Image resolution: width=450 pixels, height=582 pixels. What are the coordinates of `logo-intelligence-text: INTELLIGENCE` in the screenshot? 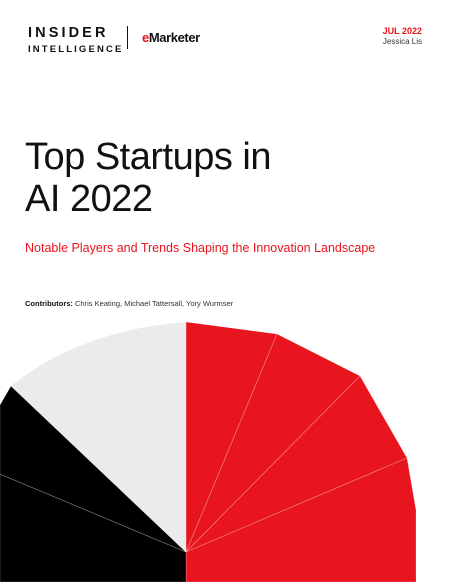 It's located at (76, 49).